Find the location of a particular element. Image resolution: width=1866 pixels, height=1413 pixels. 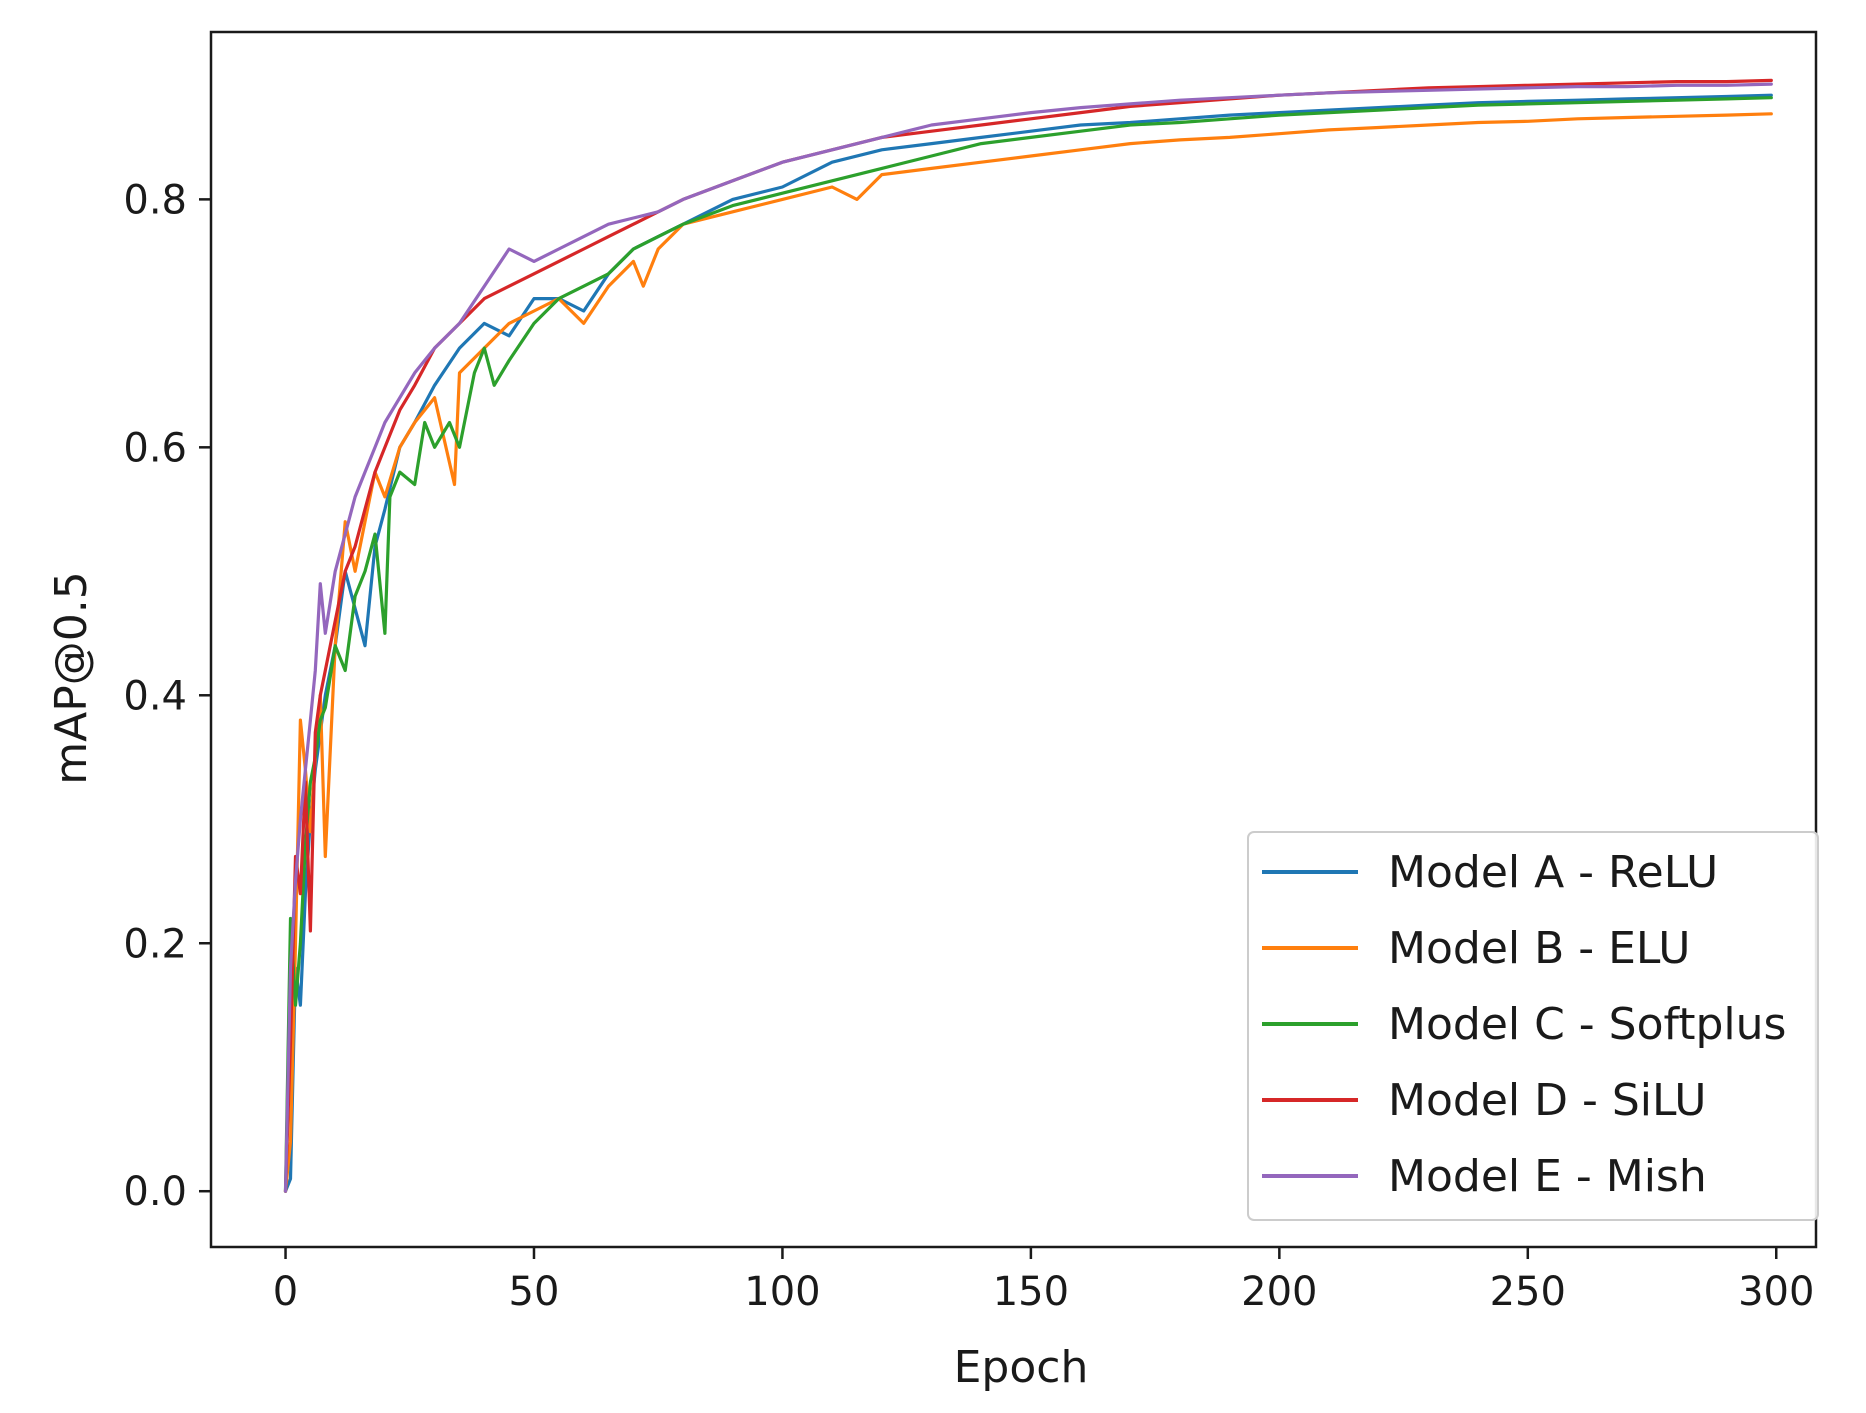

y-tick-label: 0.0 is located at coordinates (155, 1192).